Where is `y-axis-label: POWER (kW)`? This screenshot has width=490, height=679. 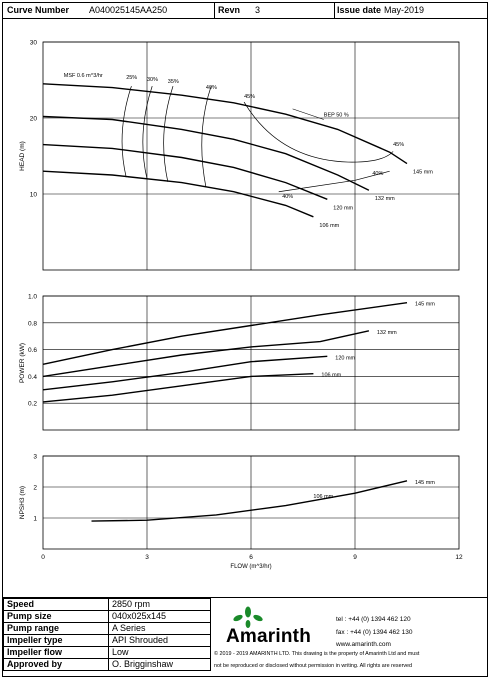 y-axis-label: POWER (kW) is located at coordinates (22, 363).